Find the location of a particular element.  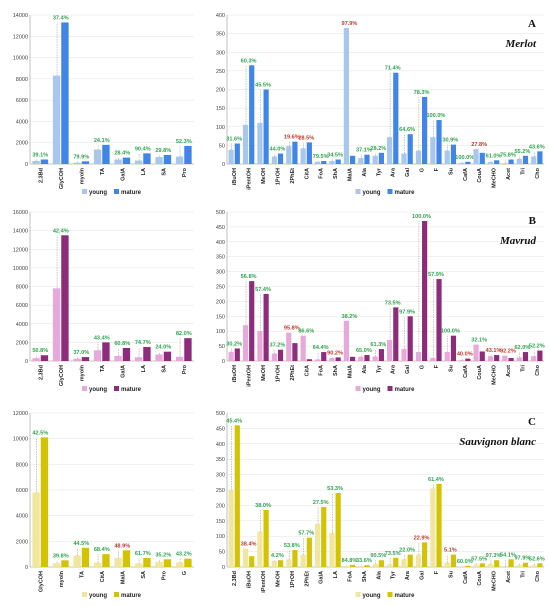

legend-label-young: young is located at coordinates (372, 390).